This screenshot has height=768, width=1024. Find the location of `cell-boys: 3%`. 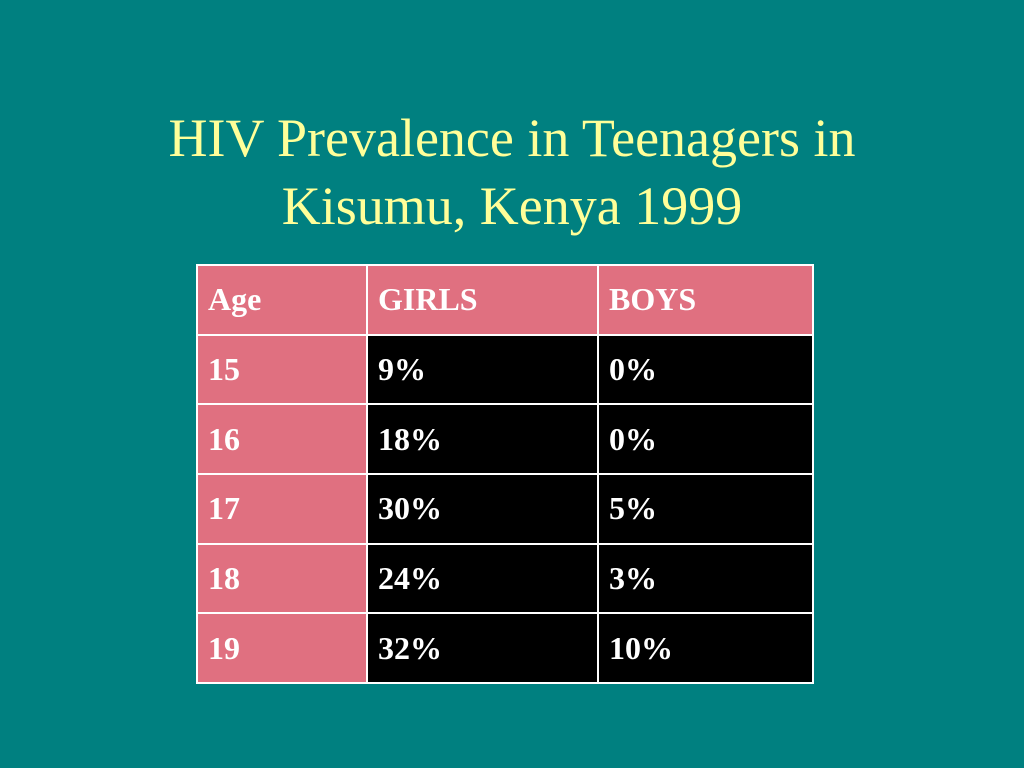

cell-boys: 3% is located at coordinates (705, 578).